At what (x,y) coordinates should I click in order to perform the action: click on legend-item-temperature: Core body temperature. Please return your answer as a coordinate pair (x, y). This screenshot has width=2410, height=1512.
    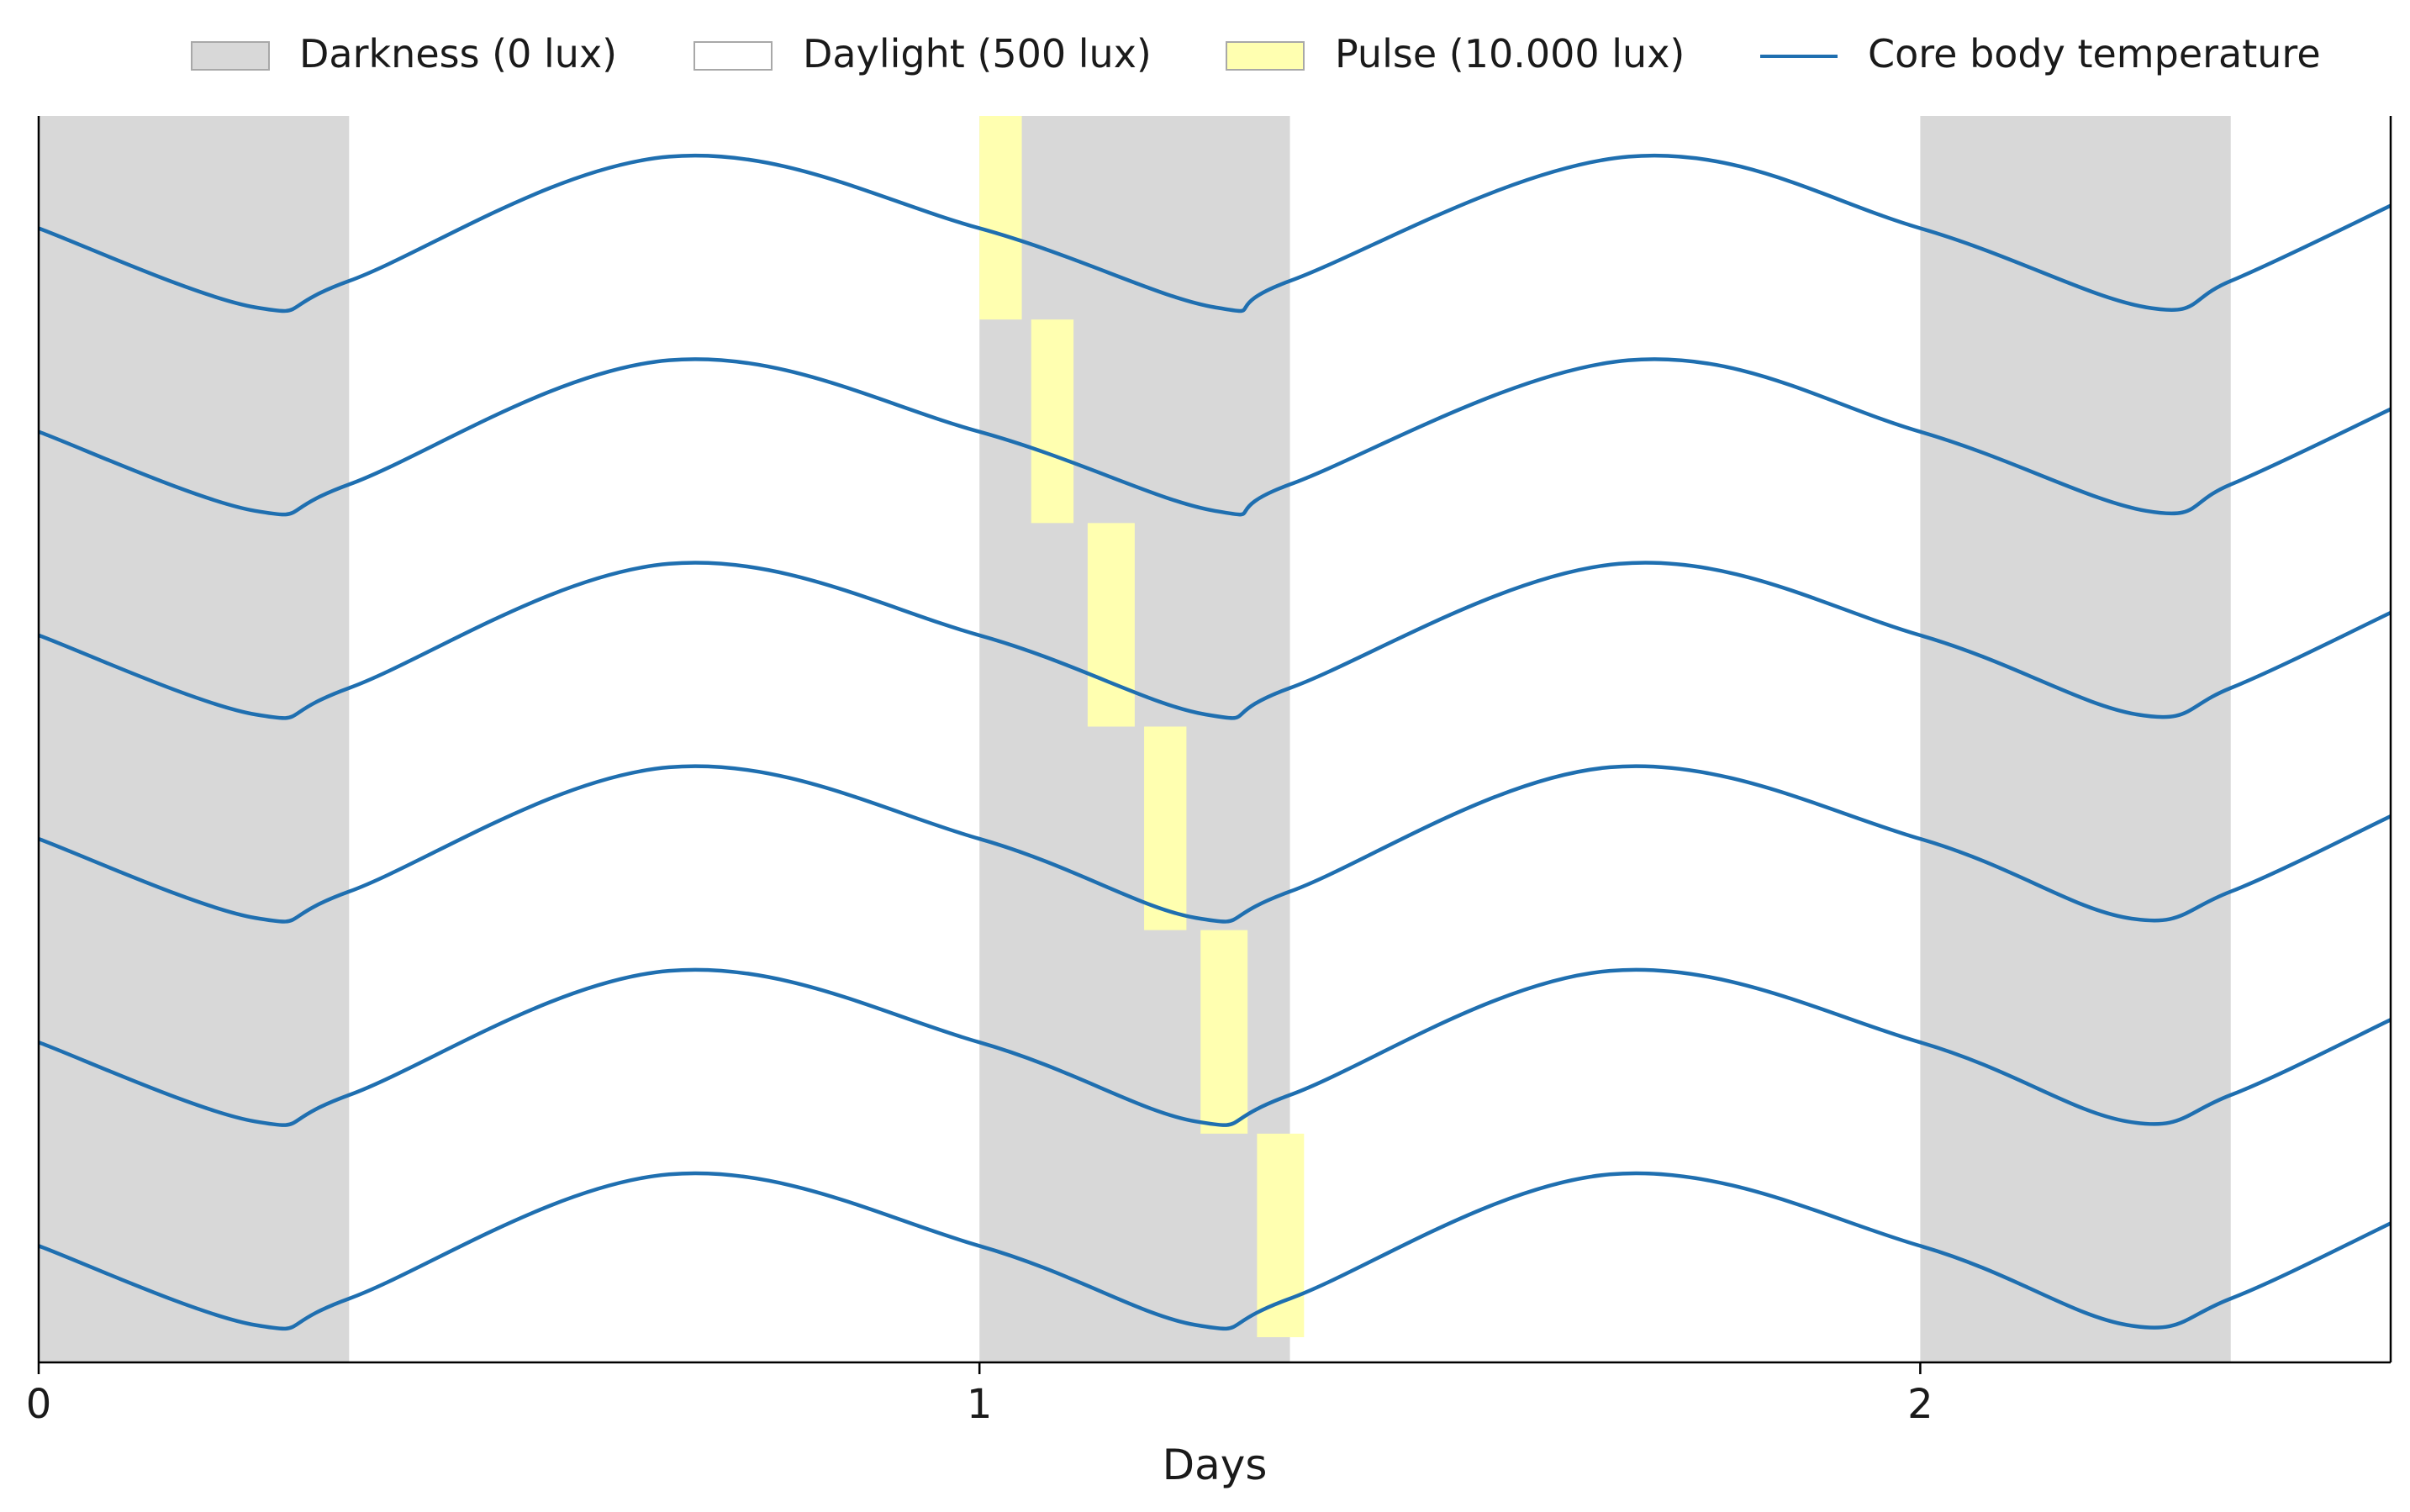
    Looking at the image, I should click on (2041, 53).